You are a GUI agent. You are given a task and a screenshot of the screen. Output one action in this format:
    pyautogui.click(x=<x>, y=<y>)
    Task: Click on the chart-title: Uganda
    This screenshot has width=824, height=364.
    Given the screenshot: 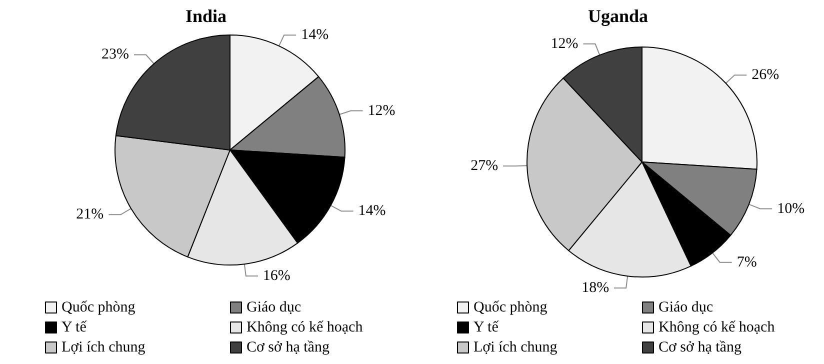 What is the action you would take?
    pyautogui.click(x=618, y=16)
    